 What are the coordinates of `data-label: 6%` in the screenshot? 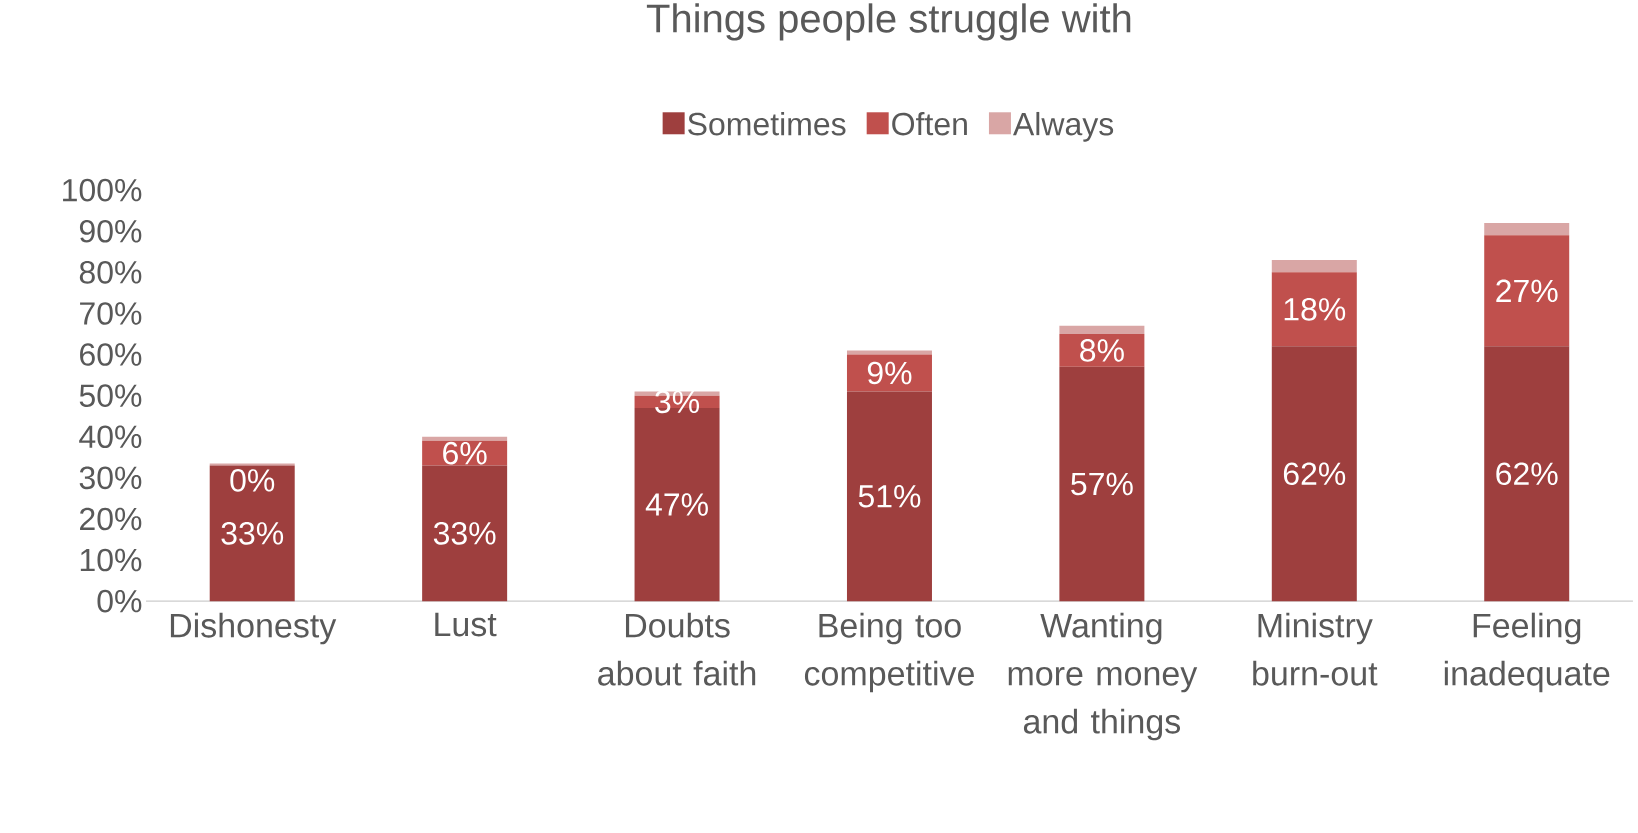 It's located at (465, 453).